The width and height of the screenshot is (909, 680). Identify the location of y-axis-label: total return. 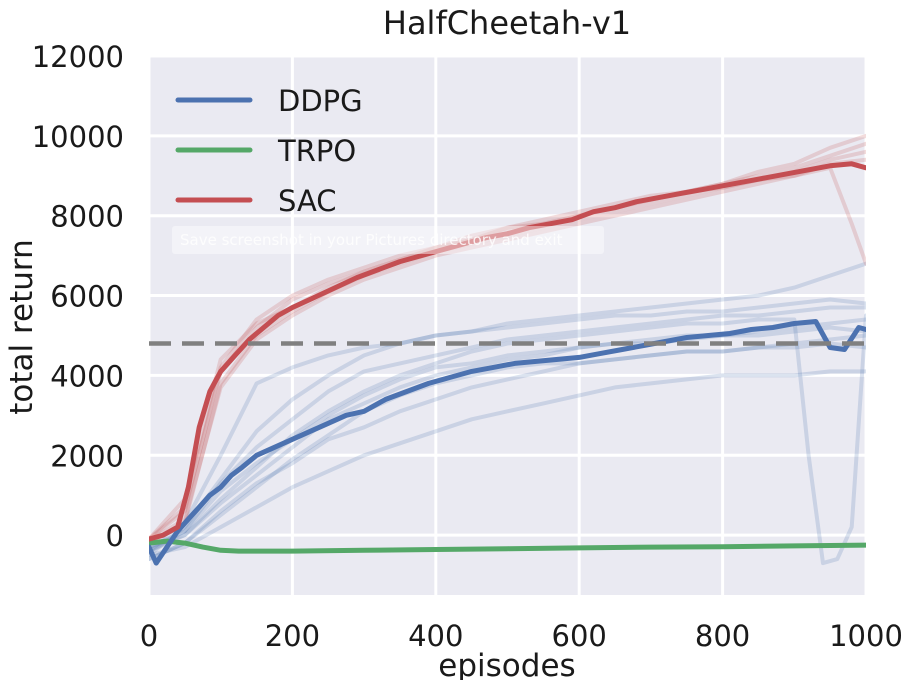
(22, 327).